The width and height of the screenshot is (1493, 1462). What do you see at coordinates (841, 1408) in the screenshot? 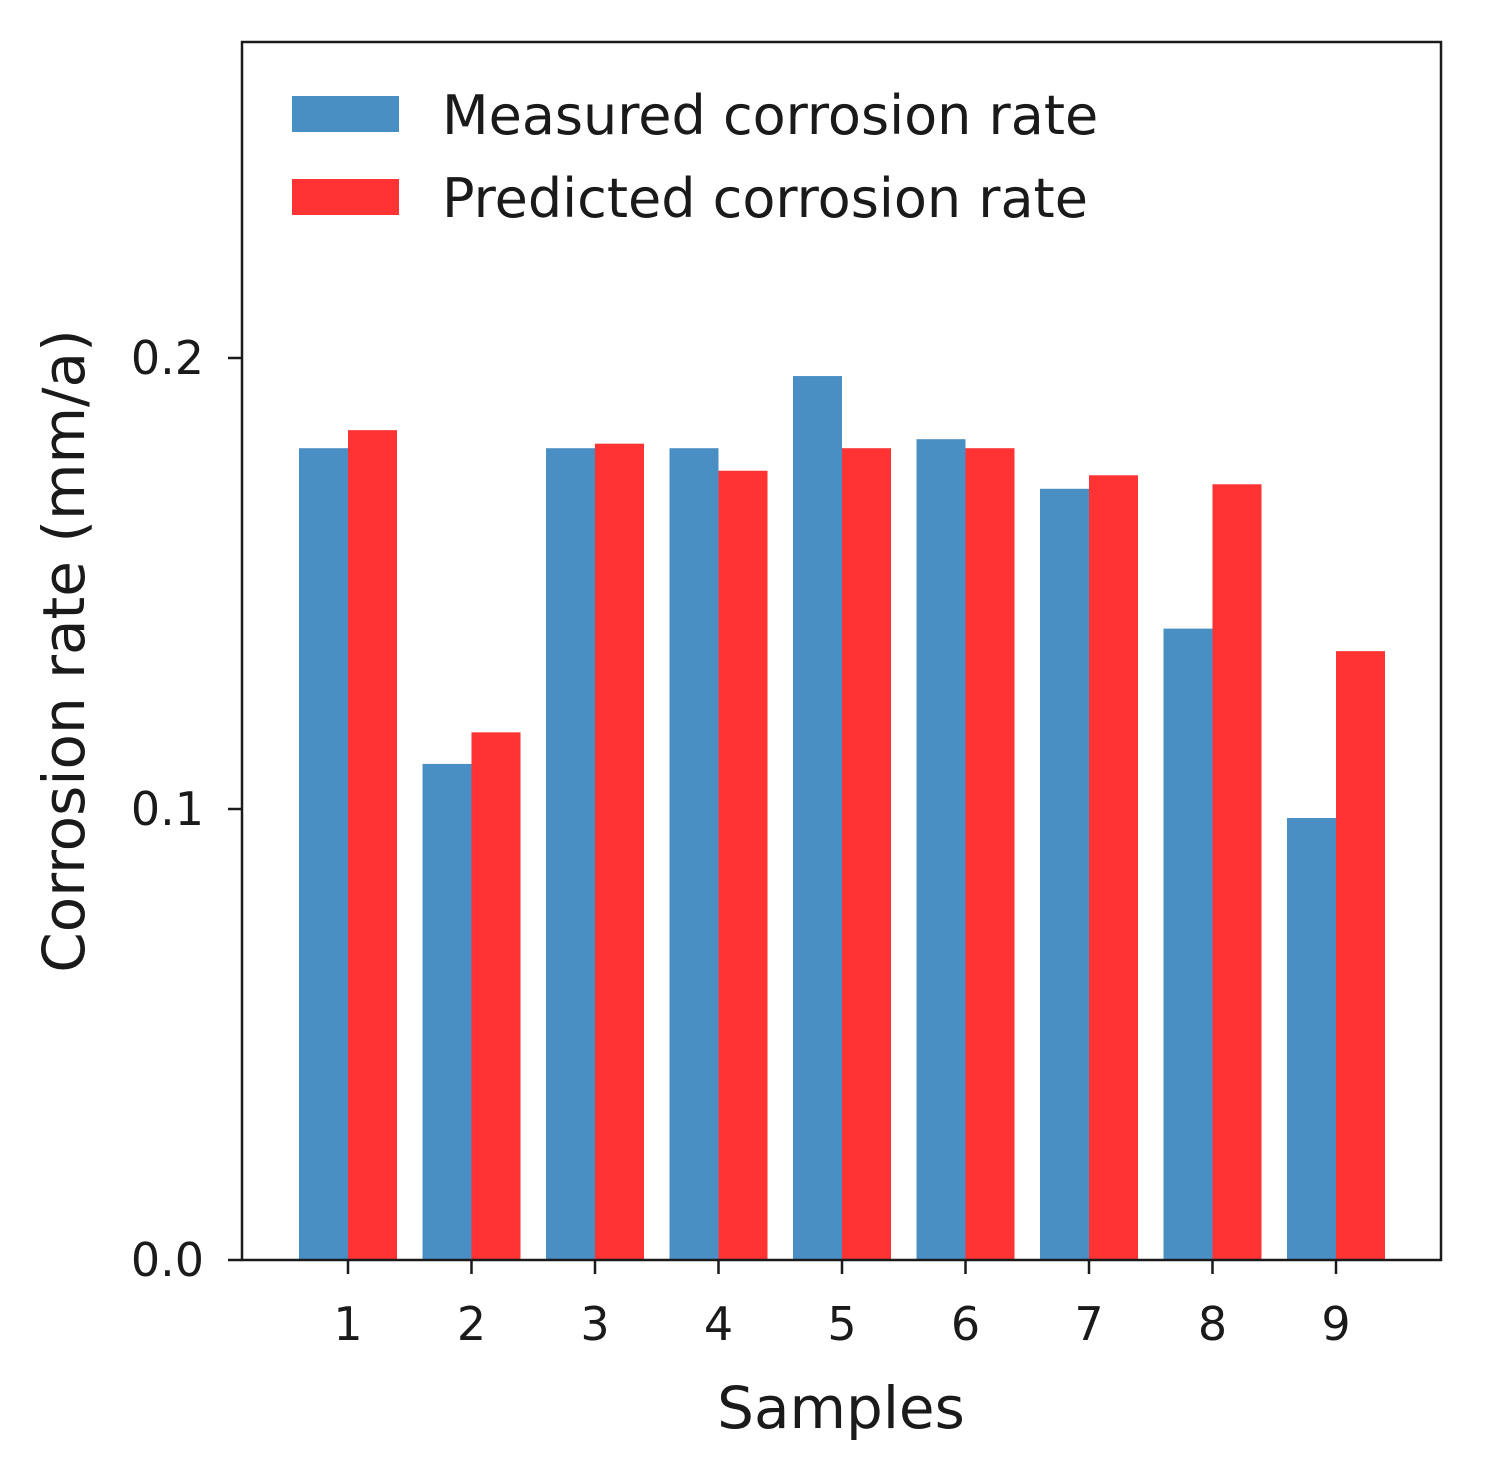
I see `x-axis-label: Samples` at bounding box center [841, 1408].